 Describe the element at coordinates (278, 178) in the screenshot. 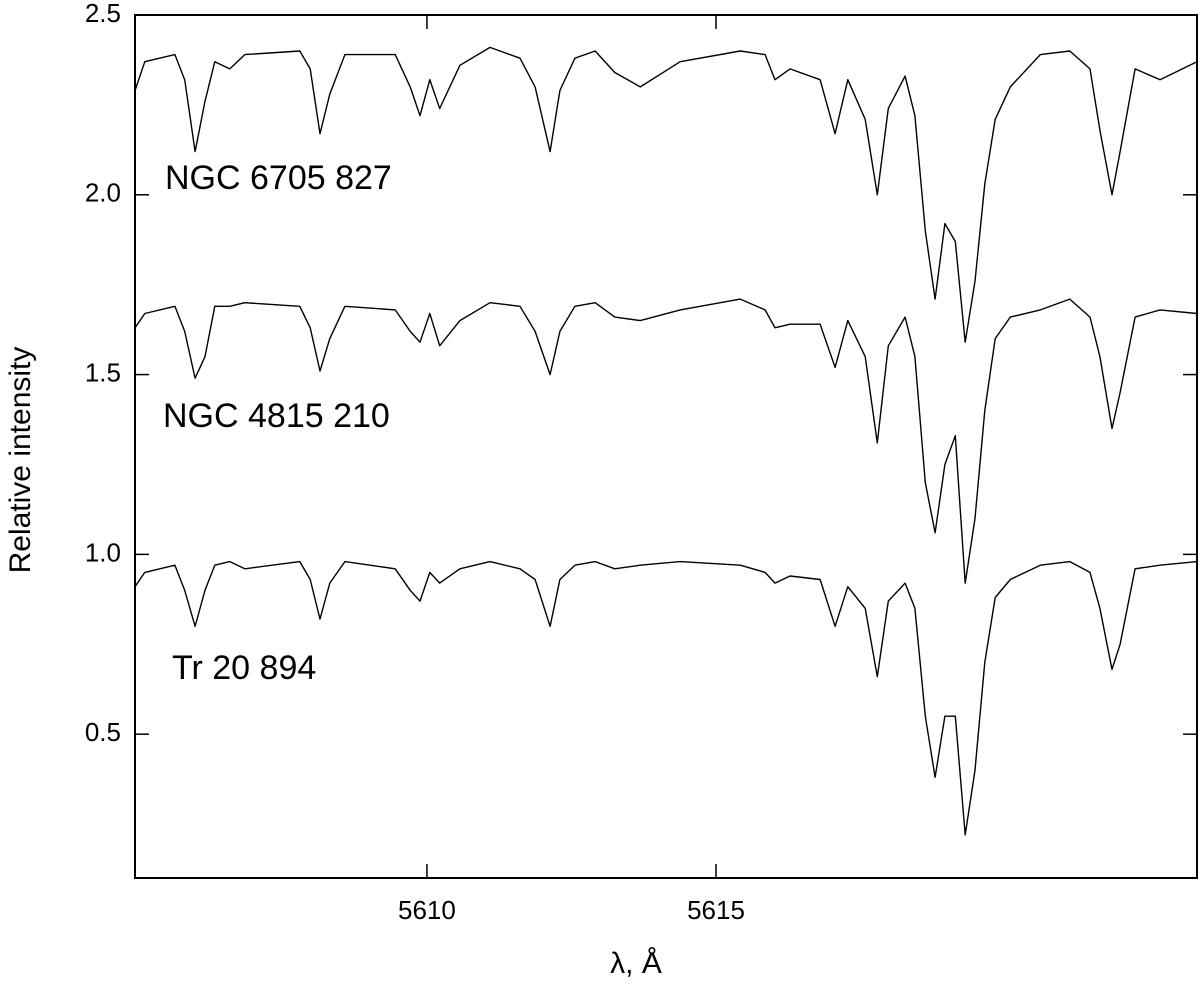

I see `series-label: NGC 6705 827` at that location.